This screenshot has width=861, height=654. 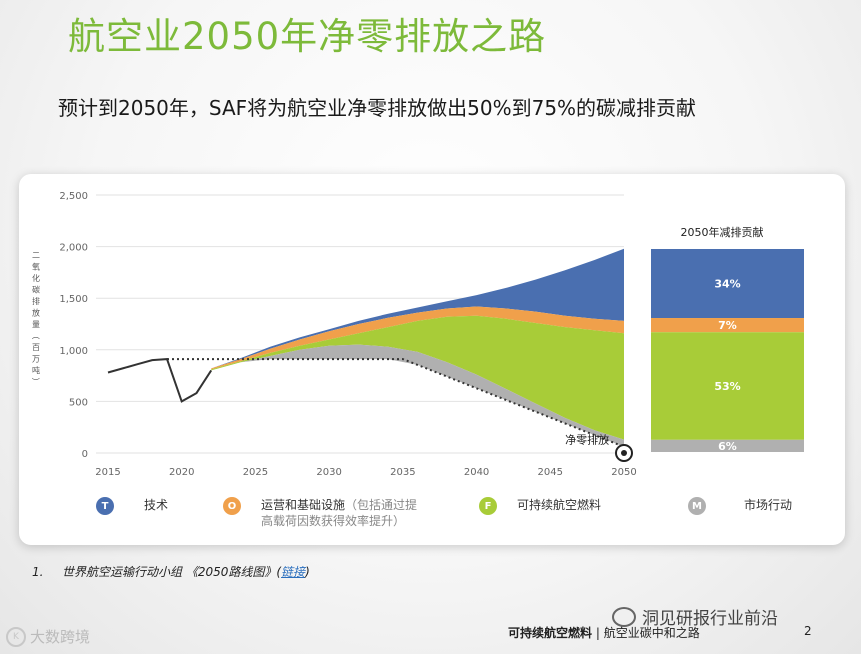 What do you see at coordinates (808, 631) in the screenshot?
I see `page-number: 2` at bounding box center [808, 631].